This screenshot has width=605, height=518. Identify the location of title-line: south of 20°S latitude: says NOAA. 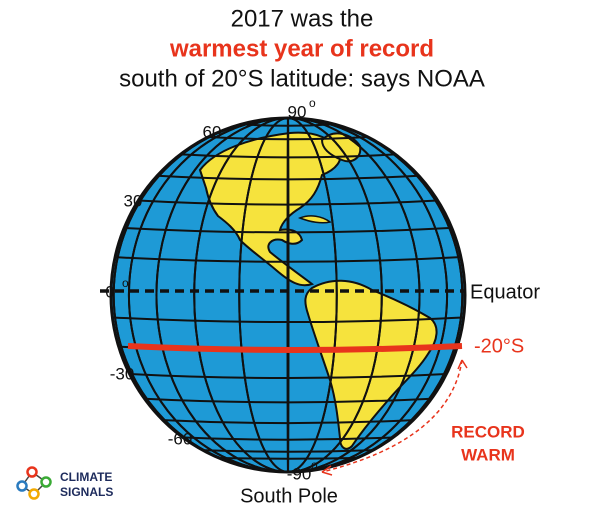
(302, 78).